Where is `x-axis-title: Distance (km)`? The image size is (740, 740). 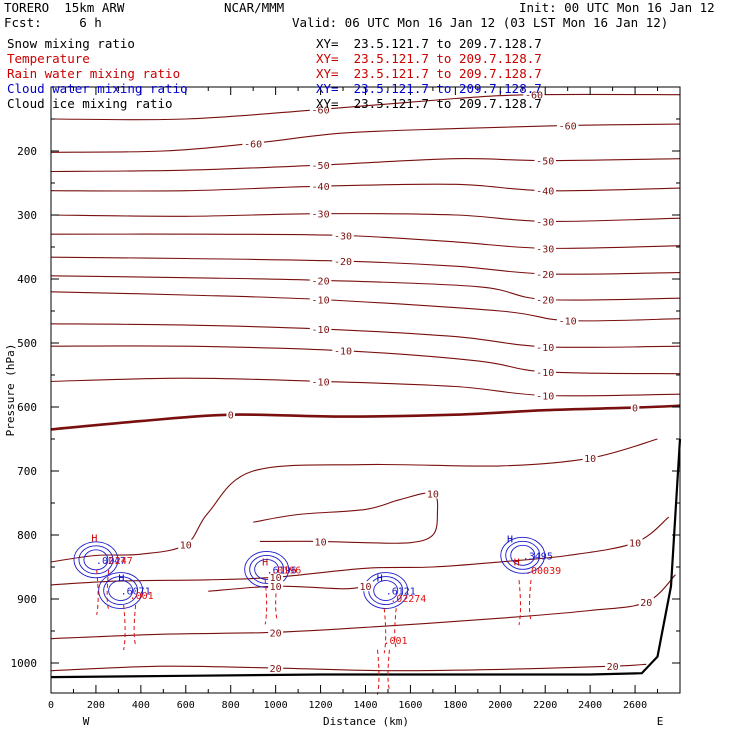
x-axis-title: Distance (km) is located at coordinates (366, 721).